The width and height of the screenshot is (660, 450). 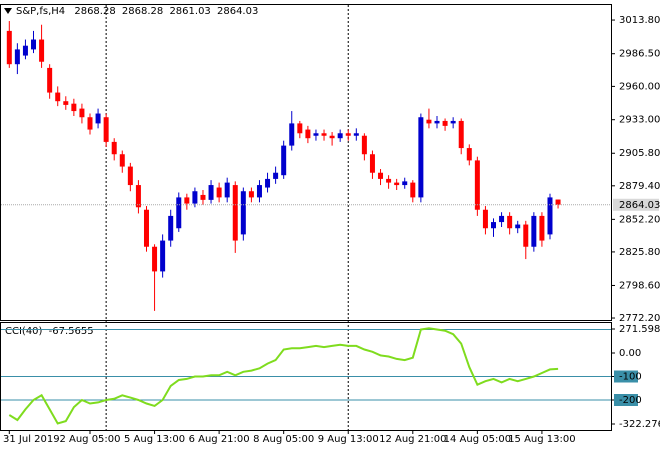 What do you see at coordinates (639, 20) in the screenshot?
I see `y-tick-label: 3013.80` at bounding box center [639, 20].